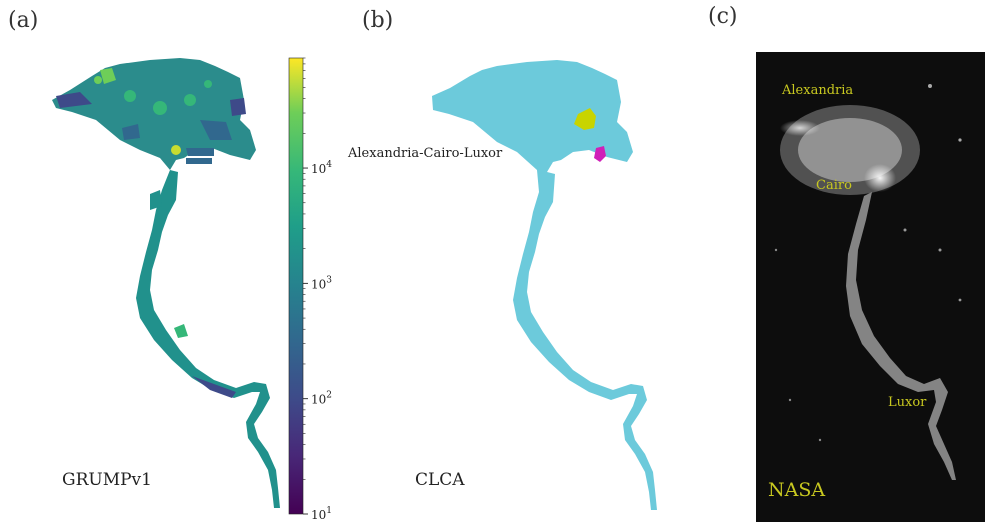 The width and height of the screenshot is (985, 522). I want to click on colorbar-tick-label: 10⁴, so click(321, 168).